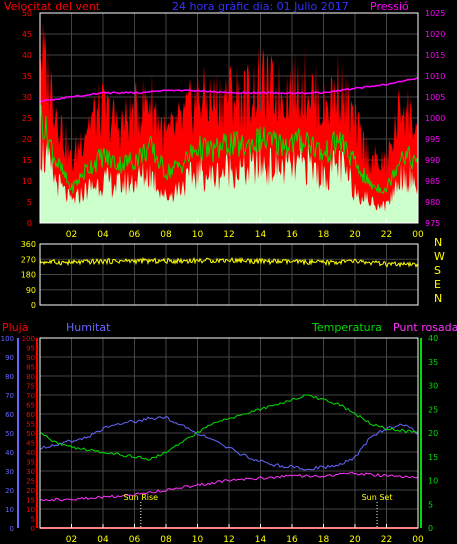 This screenshot has width=457, height=544. What do you see at coordinates (435, 55) in the screenshot?
I see `pressure-y-tick-label: 1015` at bounding box center [435, 55].